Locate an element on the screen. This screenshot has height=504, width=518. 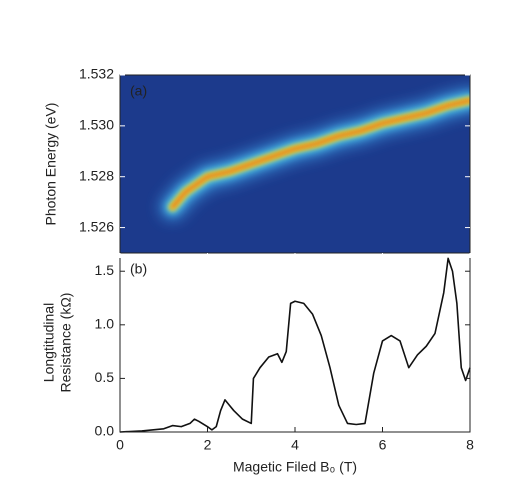
y-tick-label: 0.5 is located at coordinates (105, 377).